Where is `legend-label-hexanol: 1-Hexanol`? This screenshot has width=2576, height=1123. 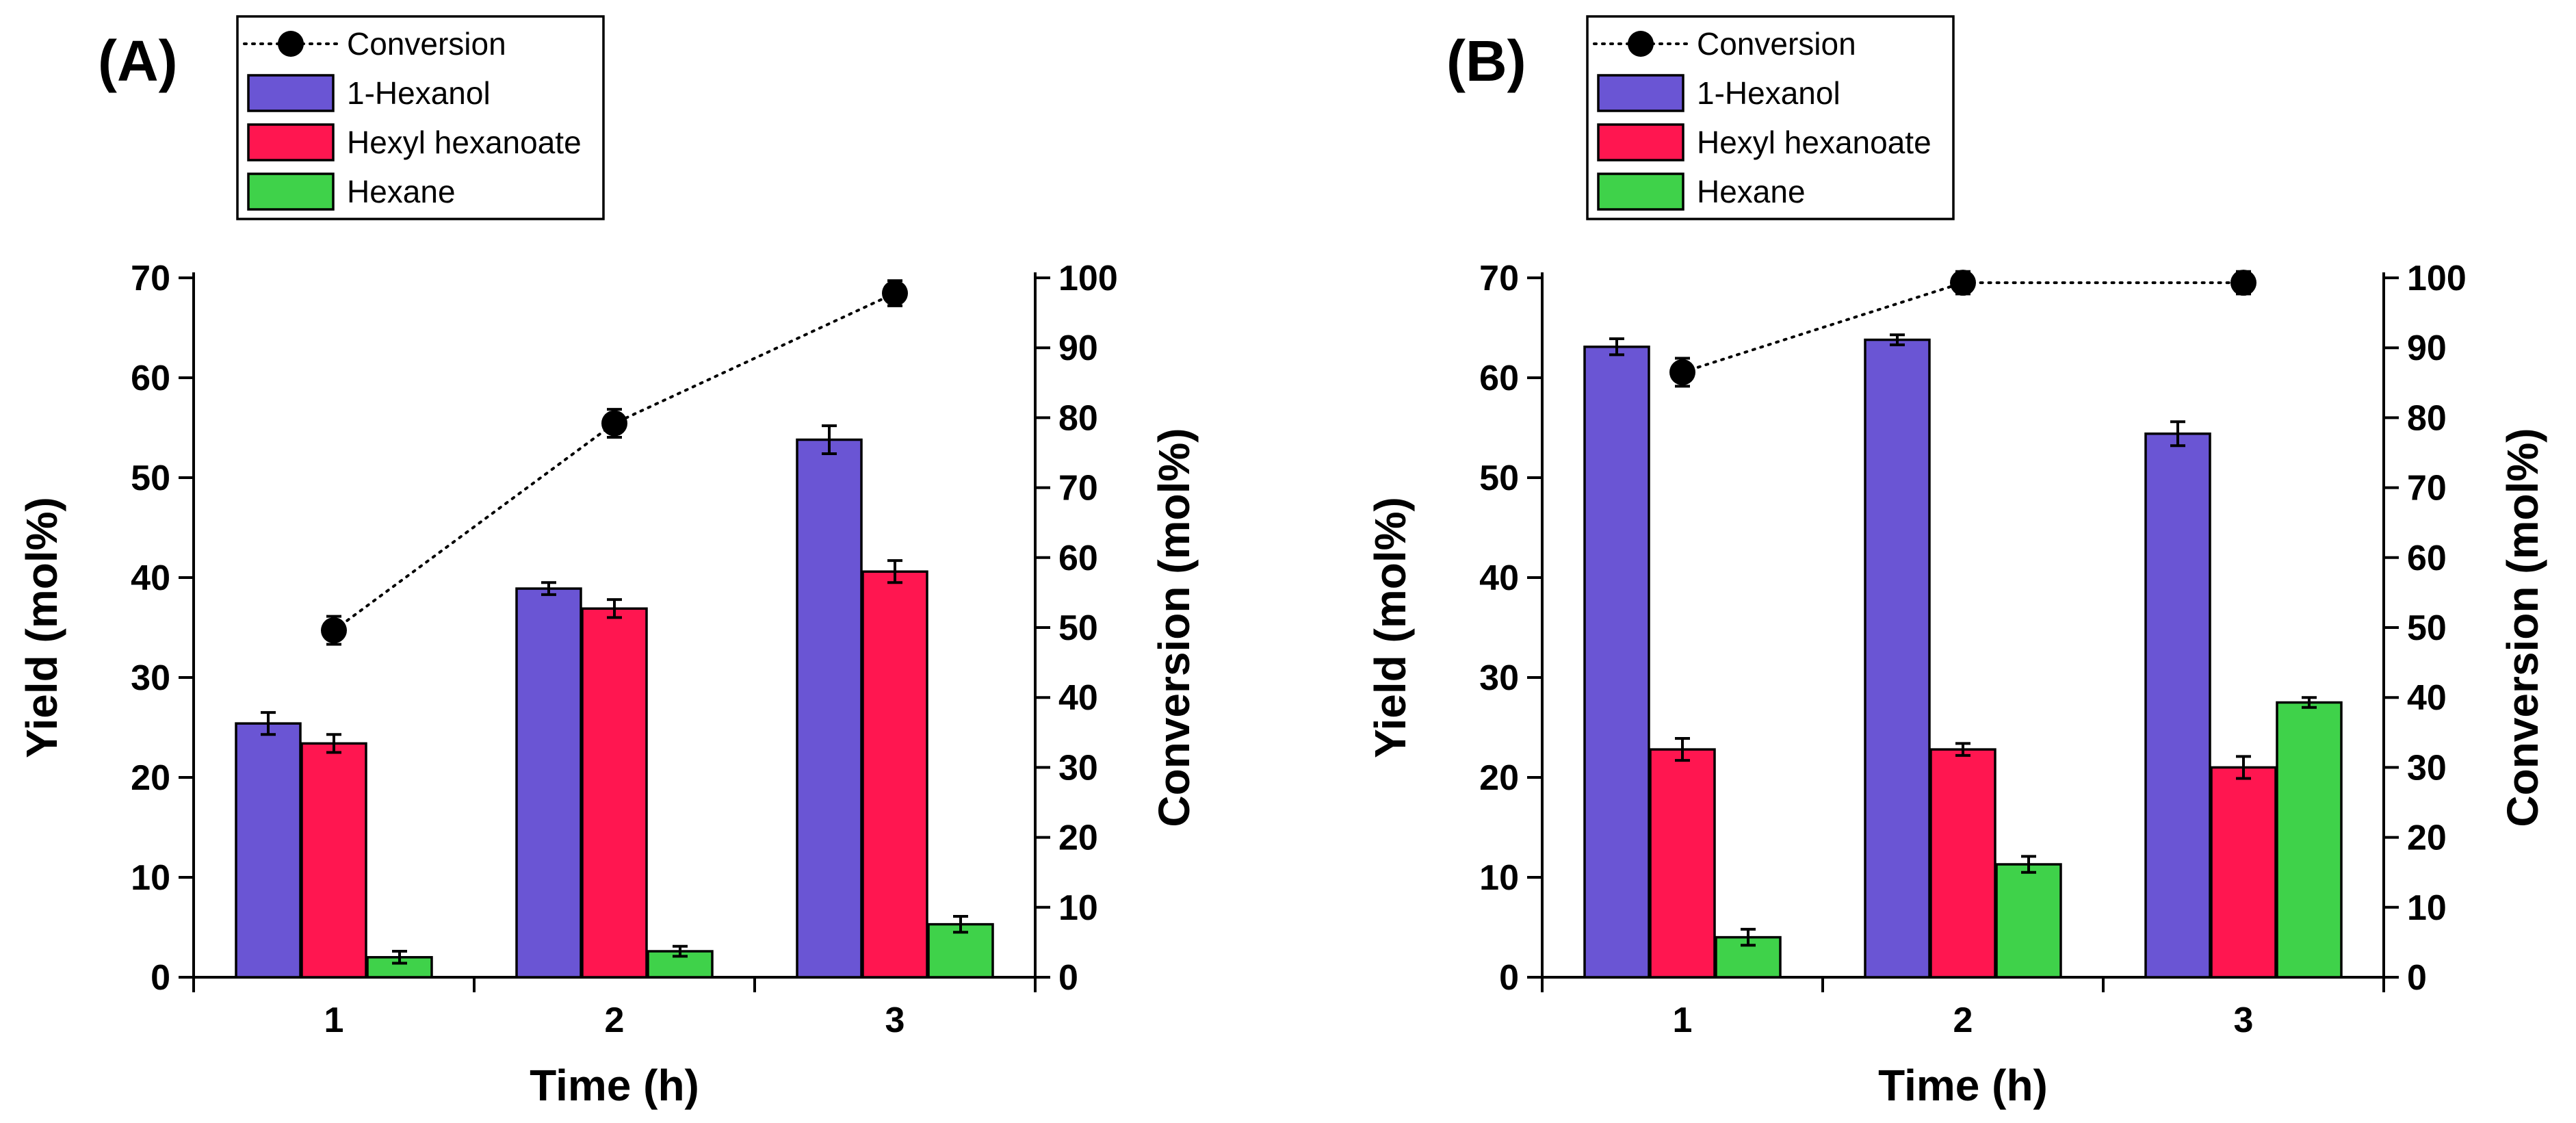
legend-label-hexanol: 1-Hexanol is located at coordinates (419, 93).